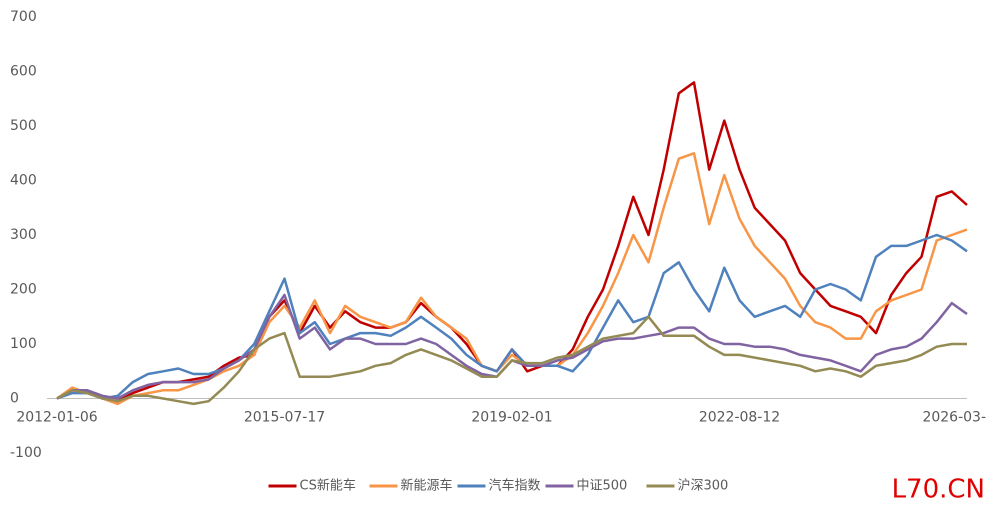 The height and width of the screenshot is (510, 988). I want to click on x-tick-label: 2019-02-01, so click(511, 418).